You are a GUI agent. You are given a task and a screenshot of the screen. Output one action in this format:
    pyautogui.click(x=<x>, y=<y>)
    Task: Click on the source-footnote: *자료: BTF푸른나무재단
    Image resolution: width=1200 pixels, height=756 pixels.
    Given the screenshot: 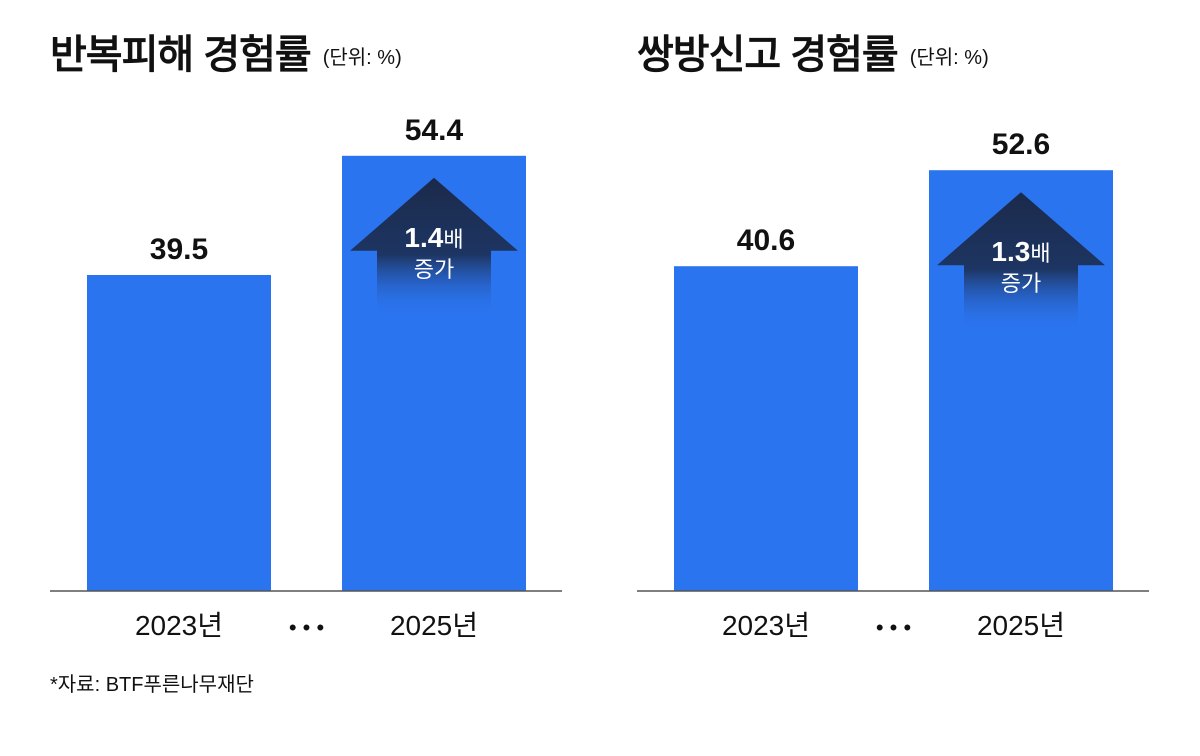 What is the action you would take?
    pyautogui.click(x=152, y=685)
    